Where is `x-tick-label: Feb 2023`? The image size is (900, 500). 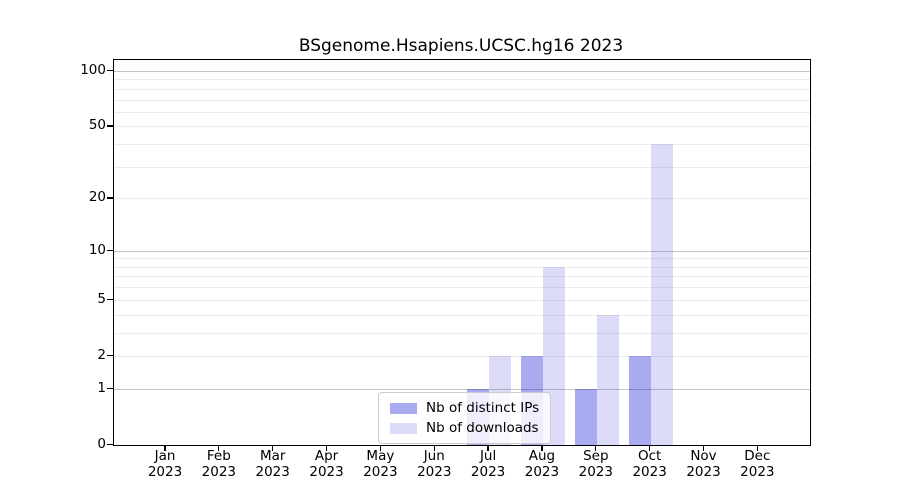
x-tick-label: Feb 2023 is located at coordinates (219, 464).